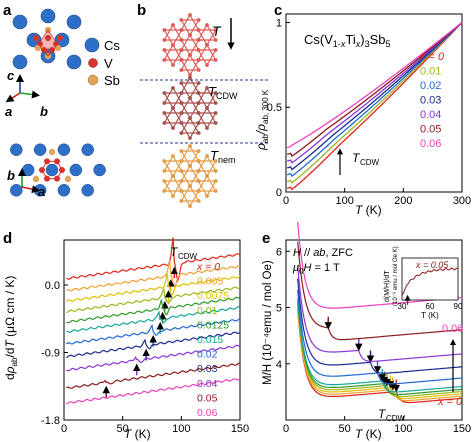  I want to click on panel-e-xlabel: T (K), so click(368, 434).